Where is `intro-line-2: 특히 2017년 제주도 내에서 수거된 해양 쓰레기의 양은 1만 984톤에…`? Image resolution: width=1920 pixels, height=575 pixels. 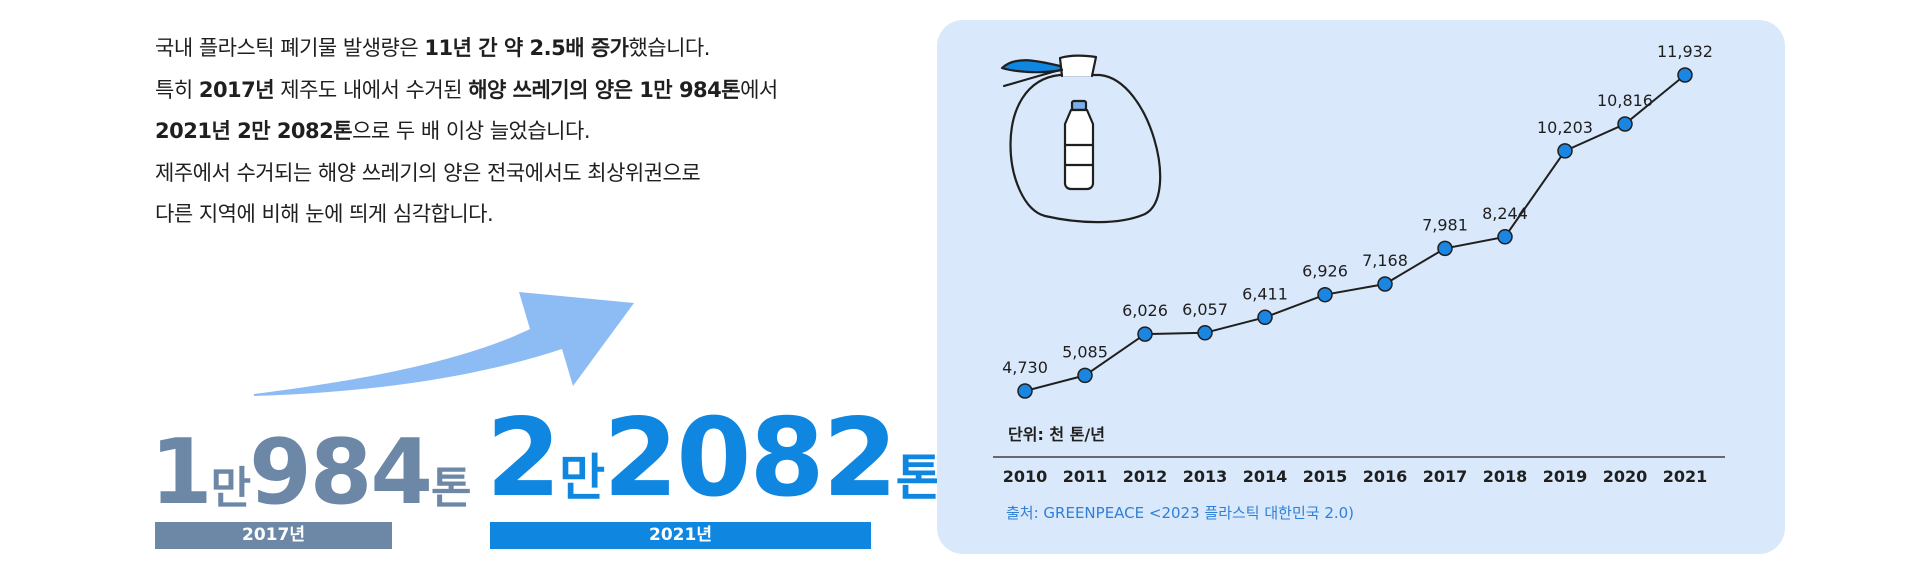
intro-line-2: 특히 2017년 제주도 내에서 수거된 해양 쓰레기의 양은 1만 984톤에… is located at coordinates (466, 91).